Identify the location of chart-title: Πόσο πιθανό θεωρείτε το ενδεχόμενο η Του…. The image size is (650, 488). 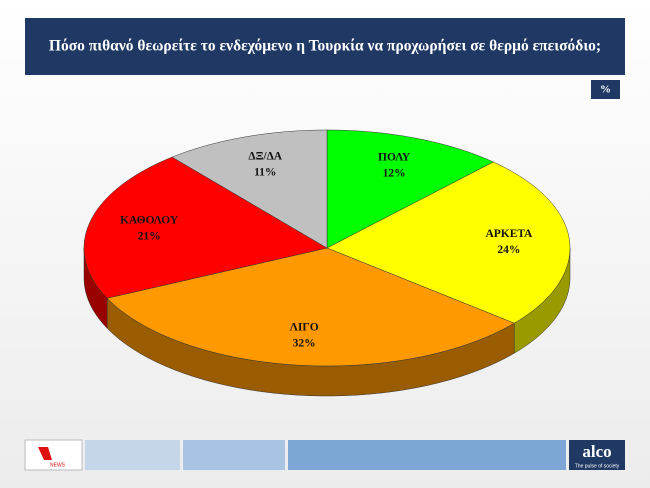
(325, 46).